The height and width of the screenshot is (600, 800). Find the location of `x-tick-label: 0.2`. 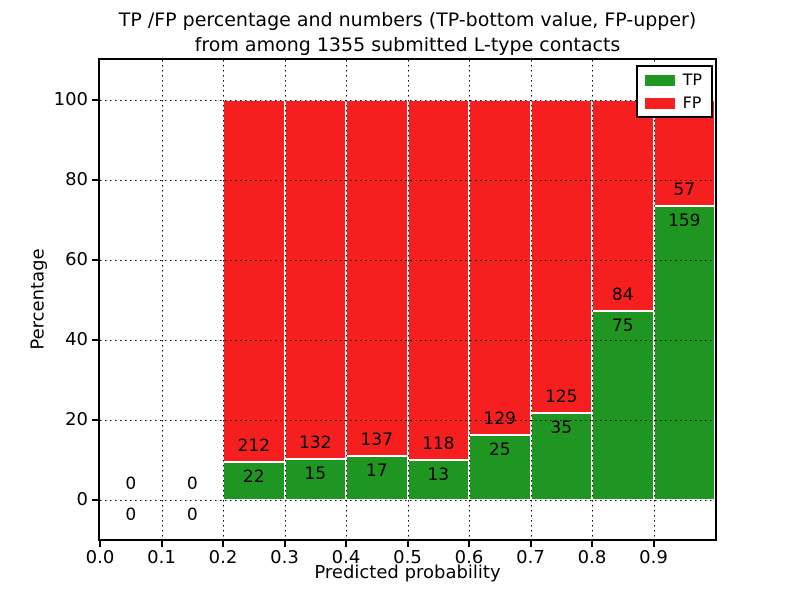

x-tick-label: 0.2 is located at coordinates (223, 557).